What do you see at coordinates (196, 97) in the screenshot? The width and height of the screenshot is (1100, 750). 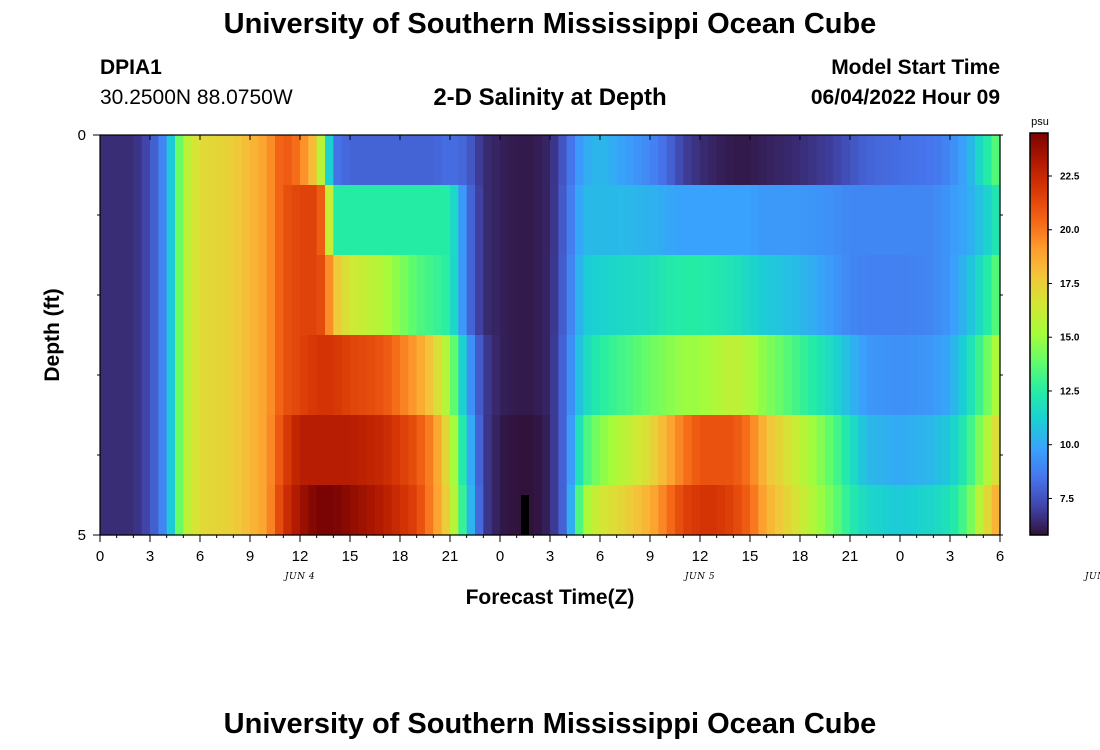 I see `station-coordinates: 30.2500N 88.0750W` at bounding box center [196, 97].